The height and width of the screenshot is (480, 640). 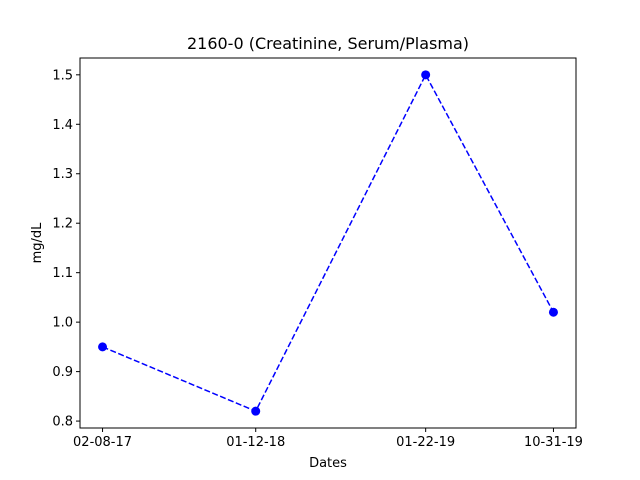 I want to click on chart-title: 2160-0 (Creatinine, Serum/Plasma), so click(x=328, y=43).